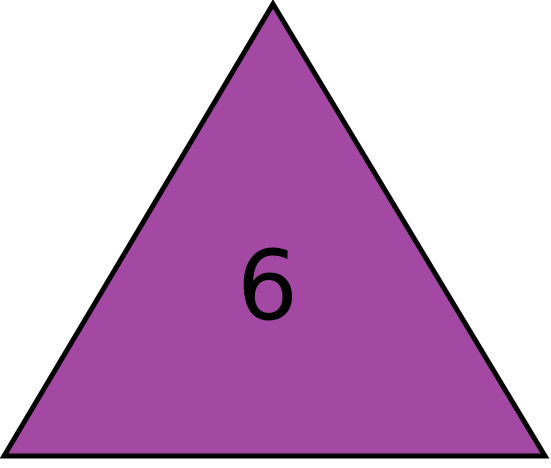  I want to click on triangle-number-label: 6, so click(267, 286).